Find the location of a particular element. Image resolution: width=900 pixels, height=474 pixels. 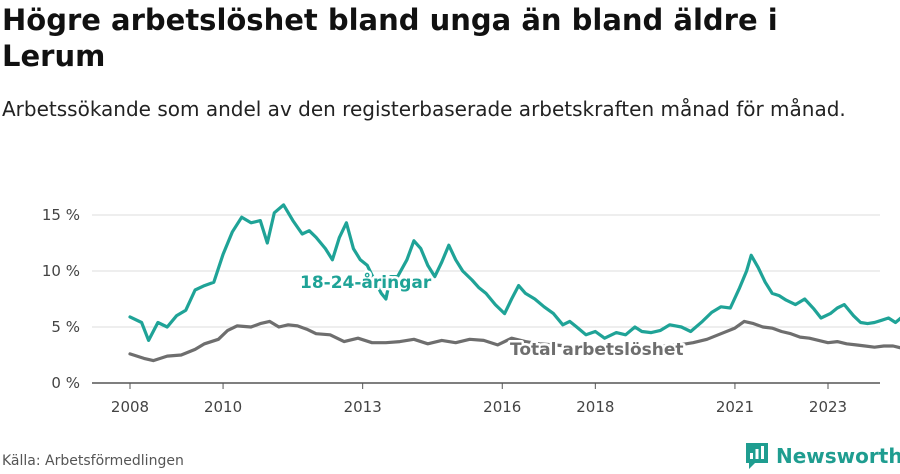

total-series-line is located at coordinates (514, 341).